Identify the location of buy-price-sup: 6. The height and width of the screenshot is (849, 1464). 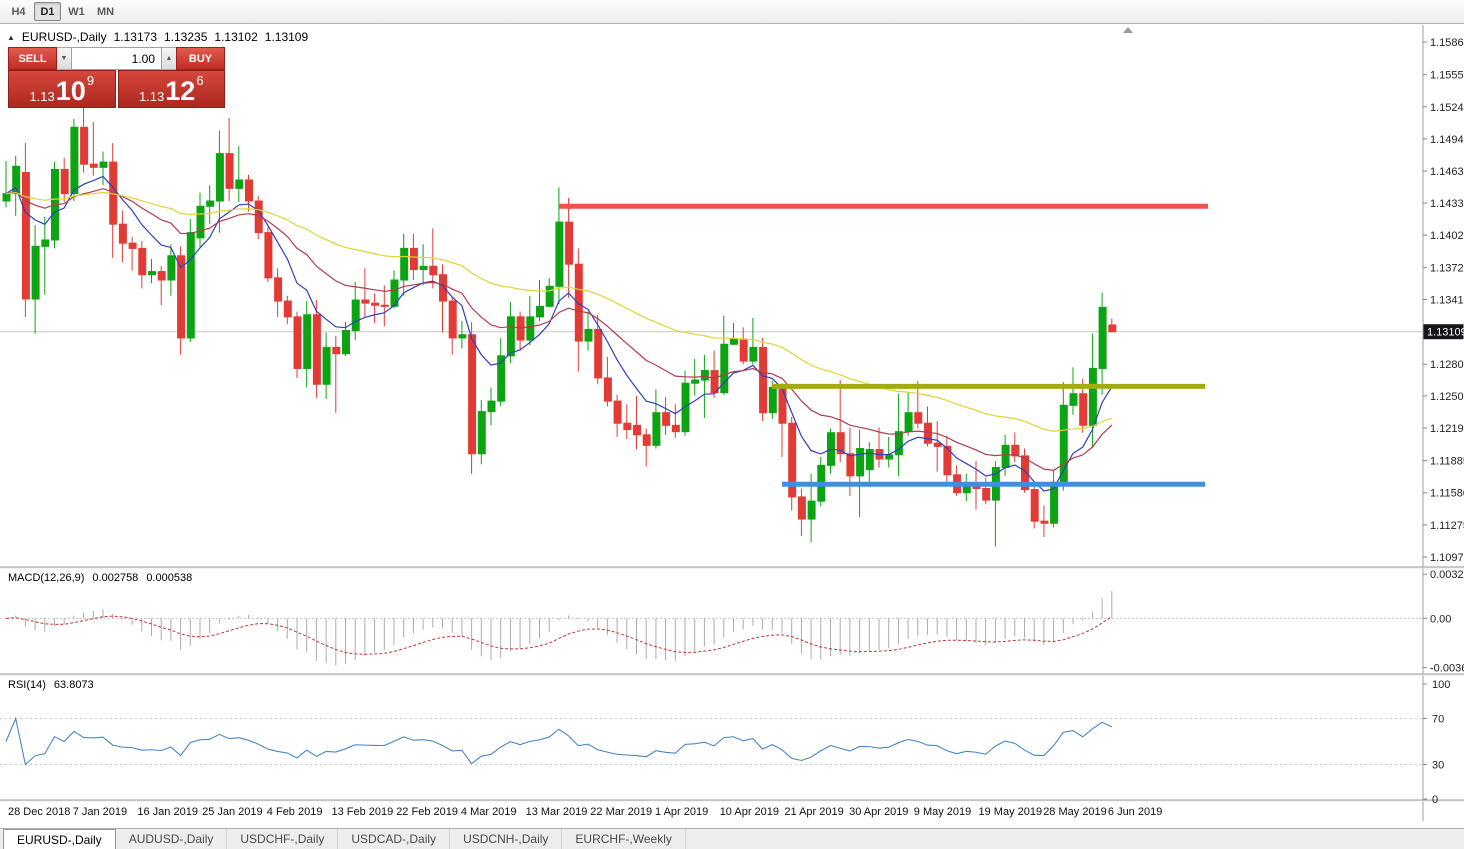
(200, 80).